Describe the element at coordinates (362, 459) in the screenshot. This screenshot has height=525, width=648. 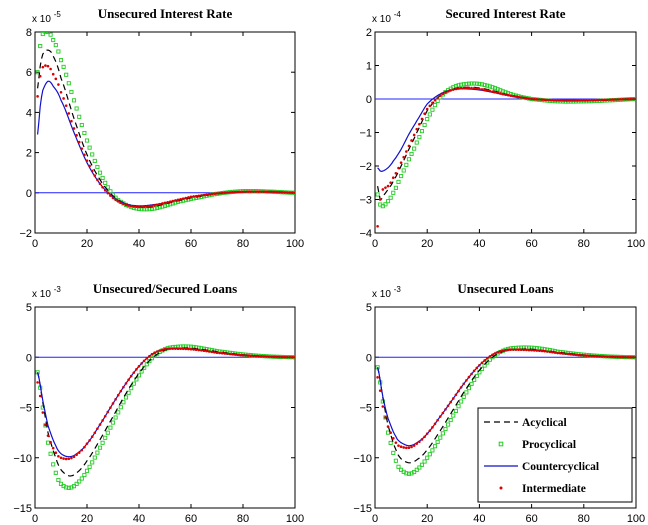
I see `y-tick-label: −10` at that location.